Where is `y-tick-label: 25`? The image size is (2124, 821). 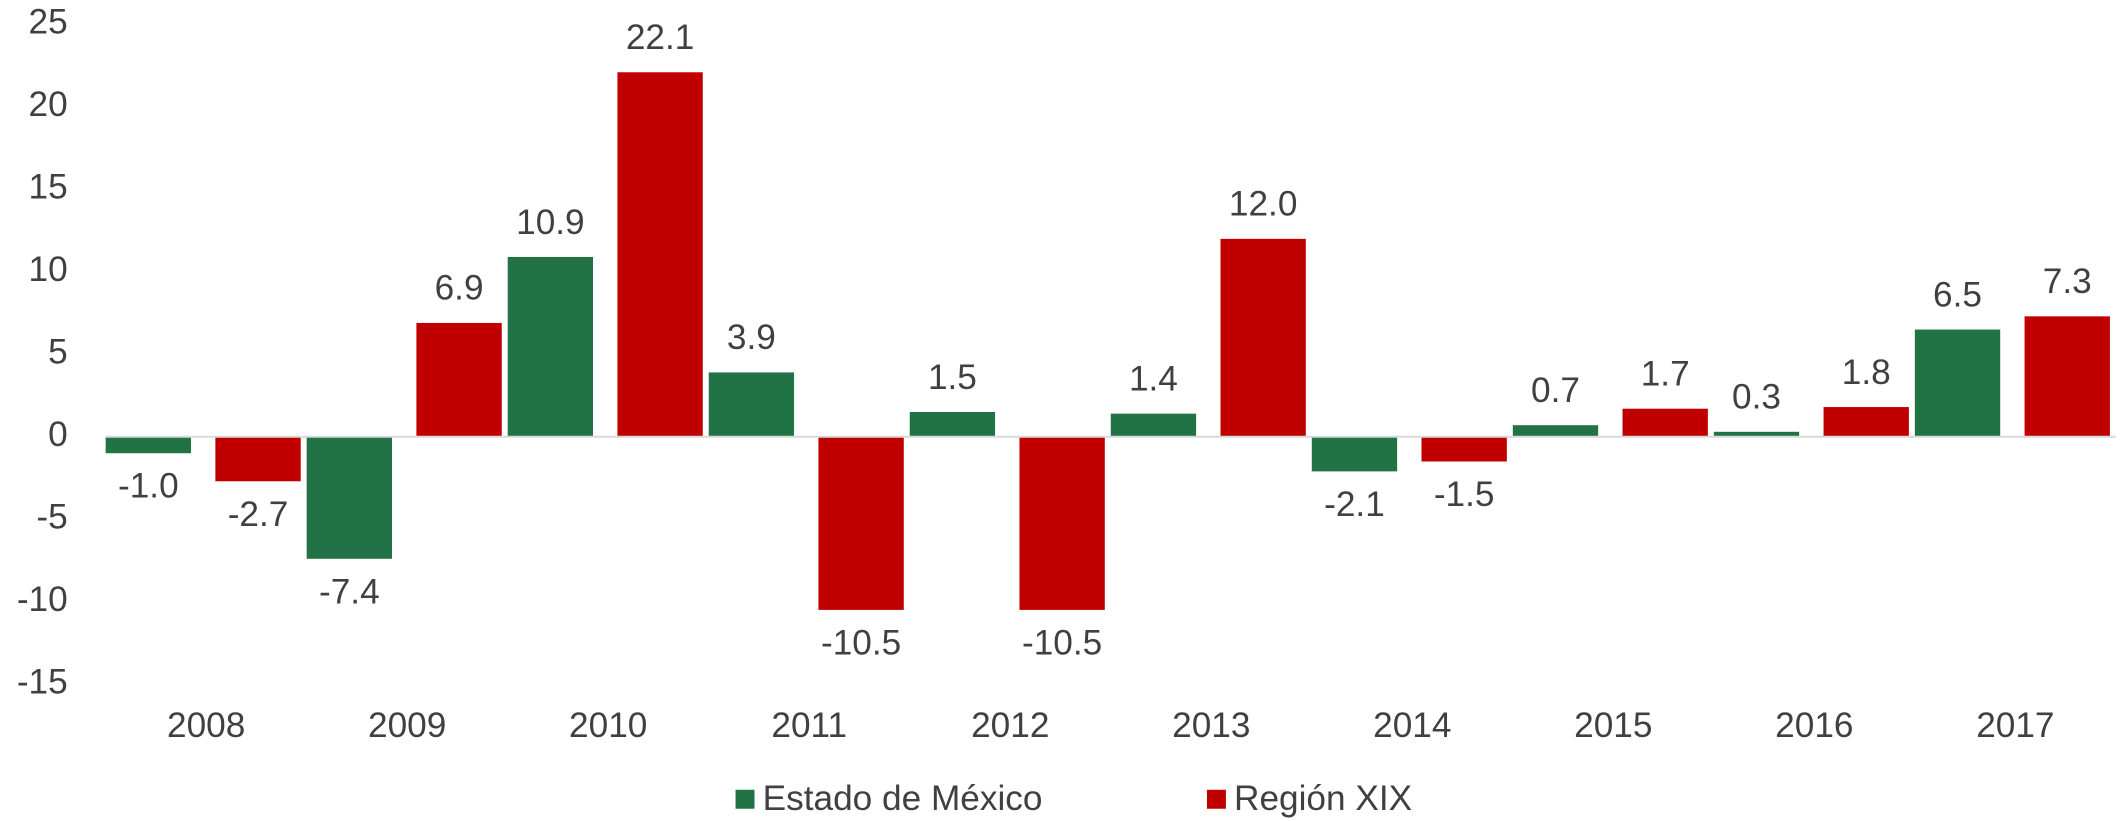
y-tick-label: 25 is located at coordinates (48, 22).